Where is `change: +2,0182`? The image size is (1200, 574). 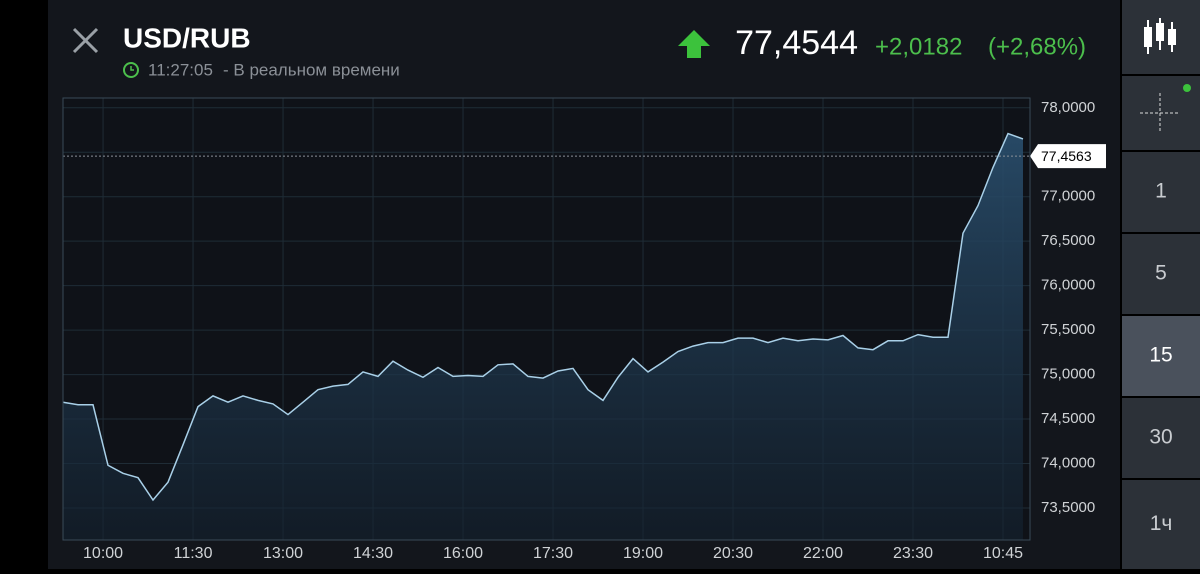
change: +2,0182 is located at coordinates (918, 46).